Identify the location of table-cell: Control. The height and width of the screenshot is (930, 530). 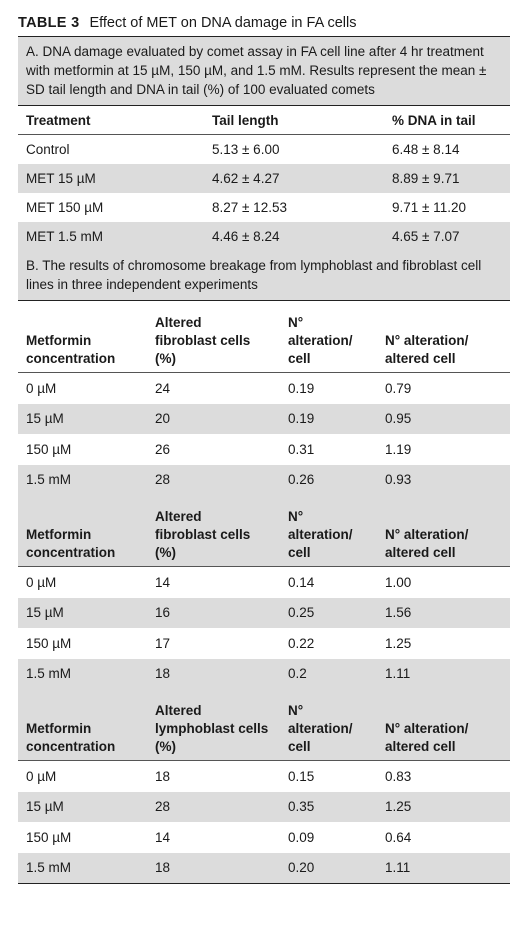
(48, 149).